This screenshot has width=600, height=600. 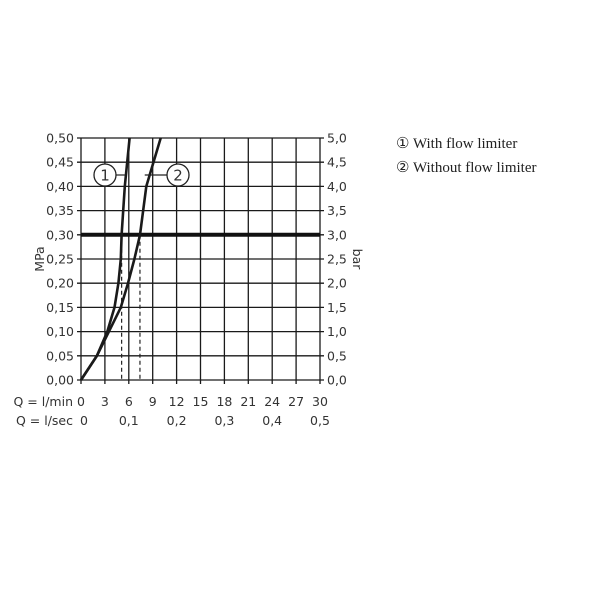 I want to click on x-tick-label: 0,1, so click(x=129, y=420).